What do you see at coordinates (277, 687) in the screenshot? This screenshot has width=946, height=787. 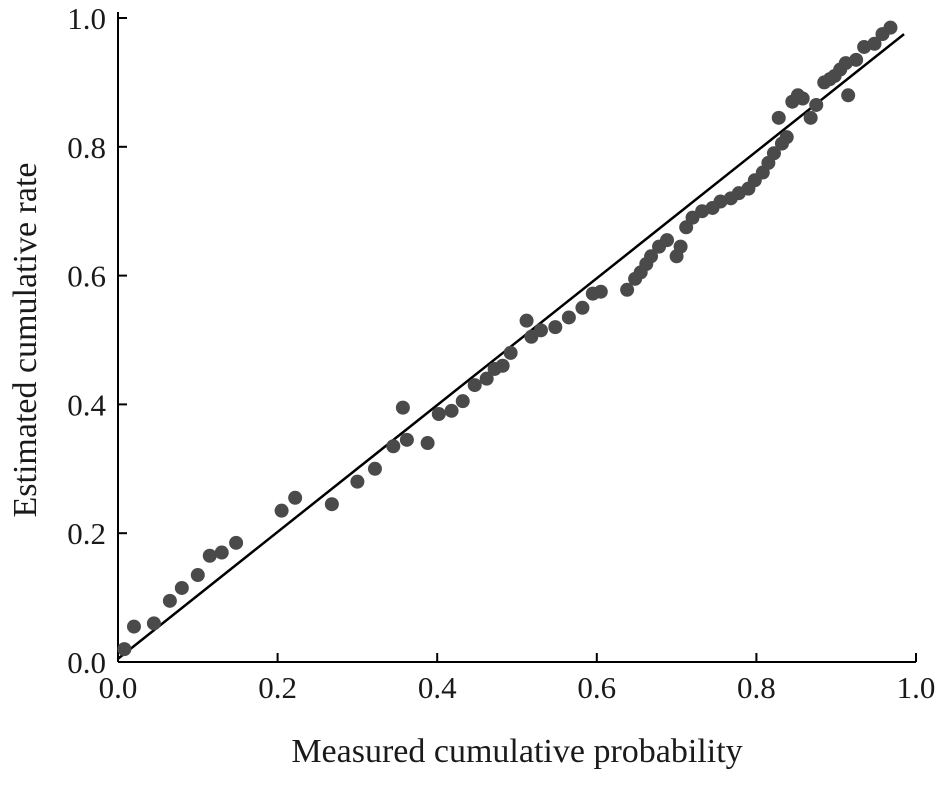 I see `x-tick-label: 0.2` at bounding box center [277, 687].